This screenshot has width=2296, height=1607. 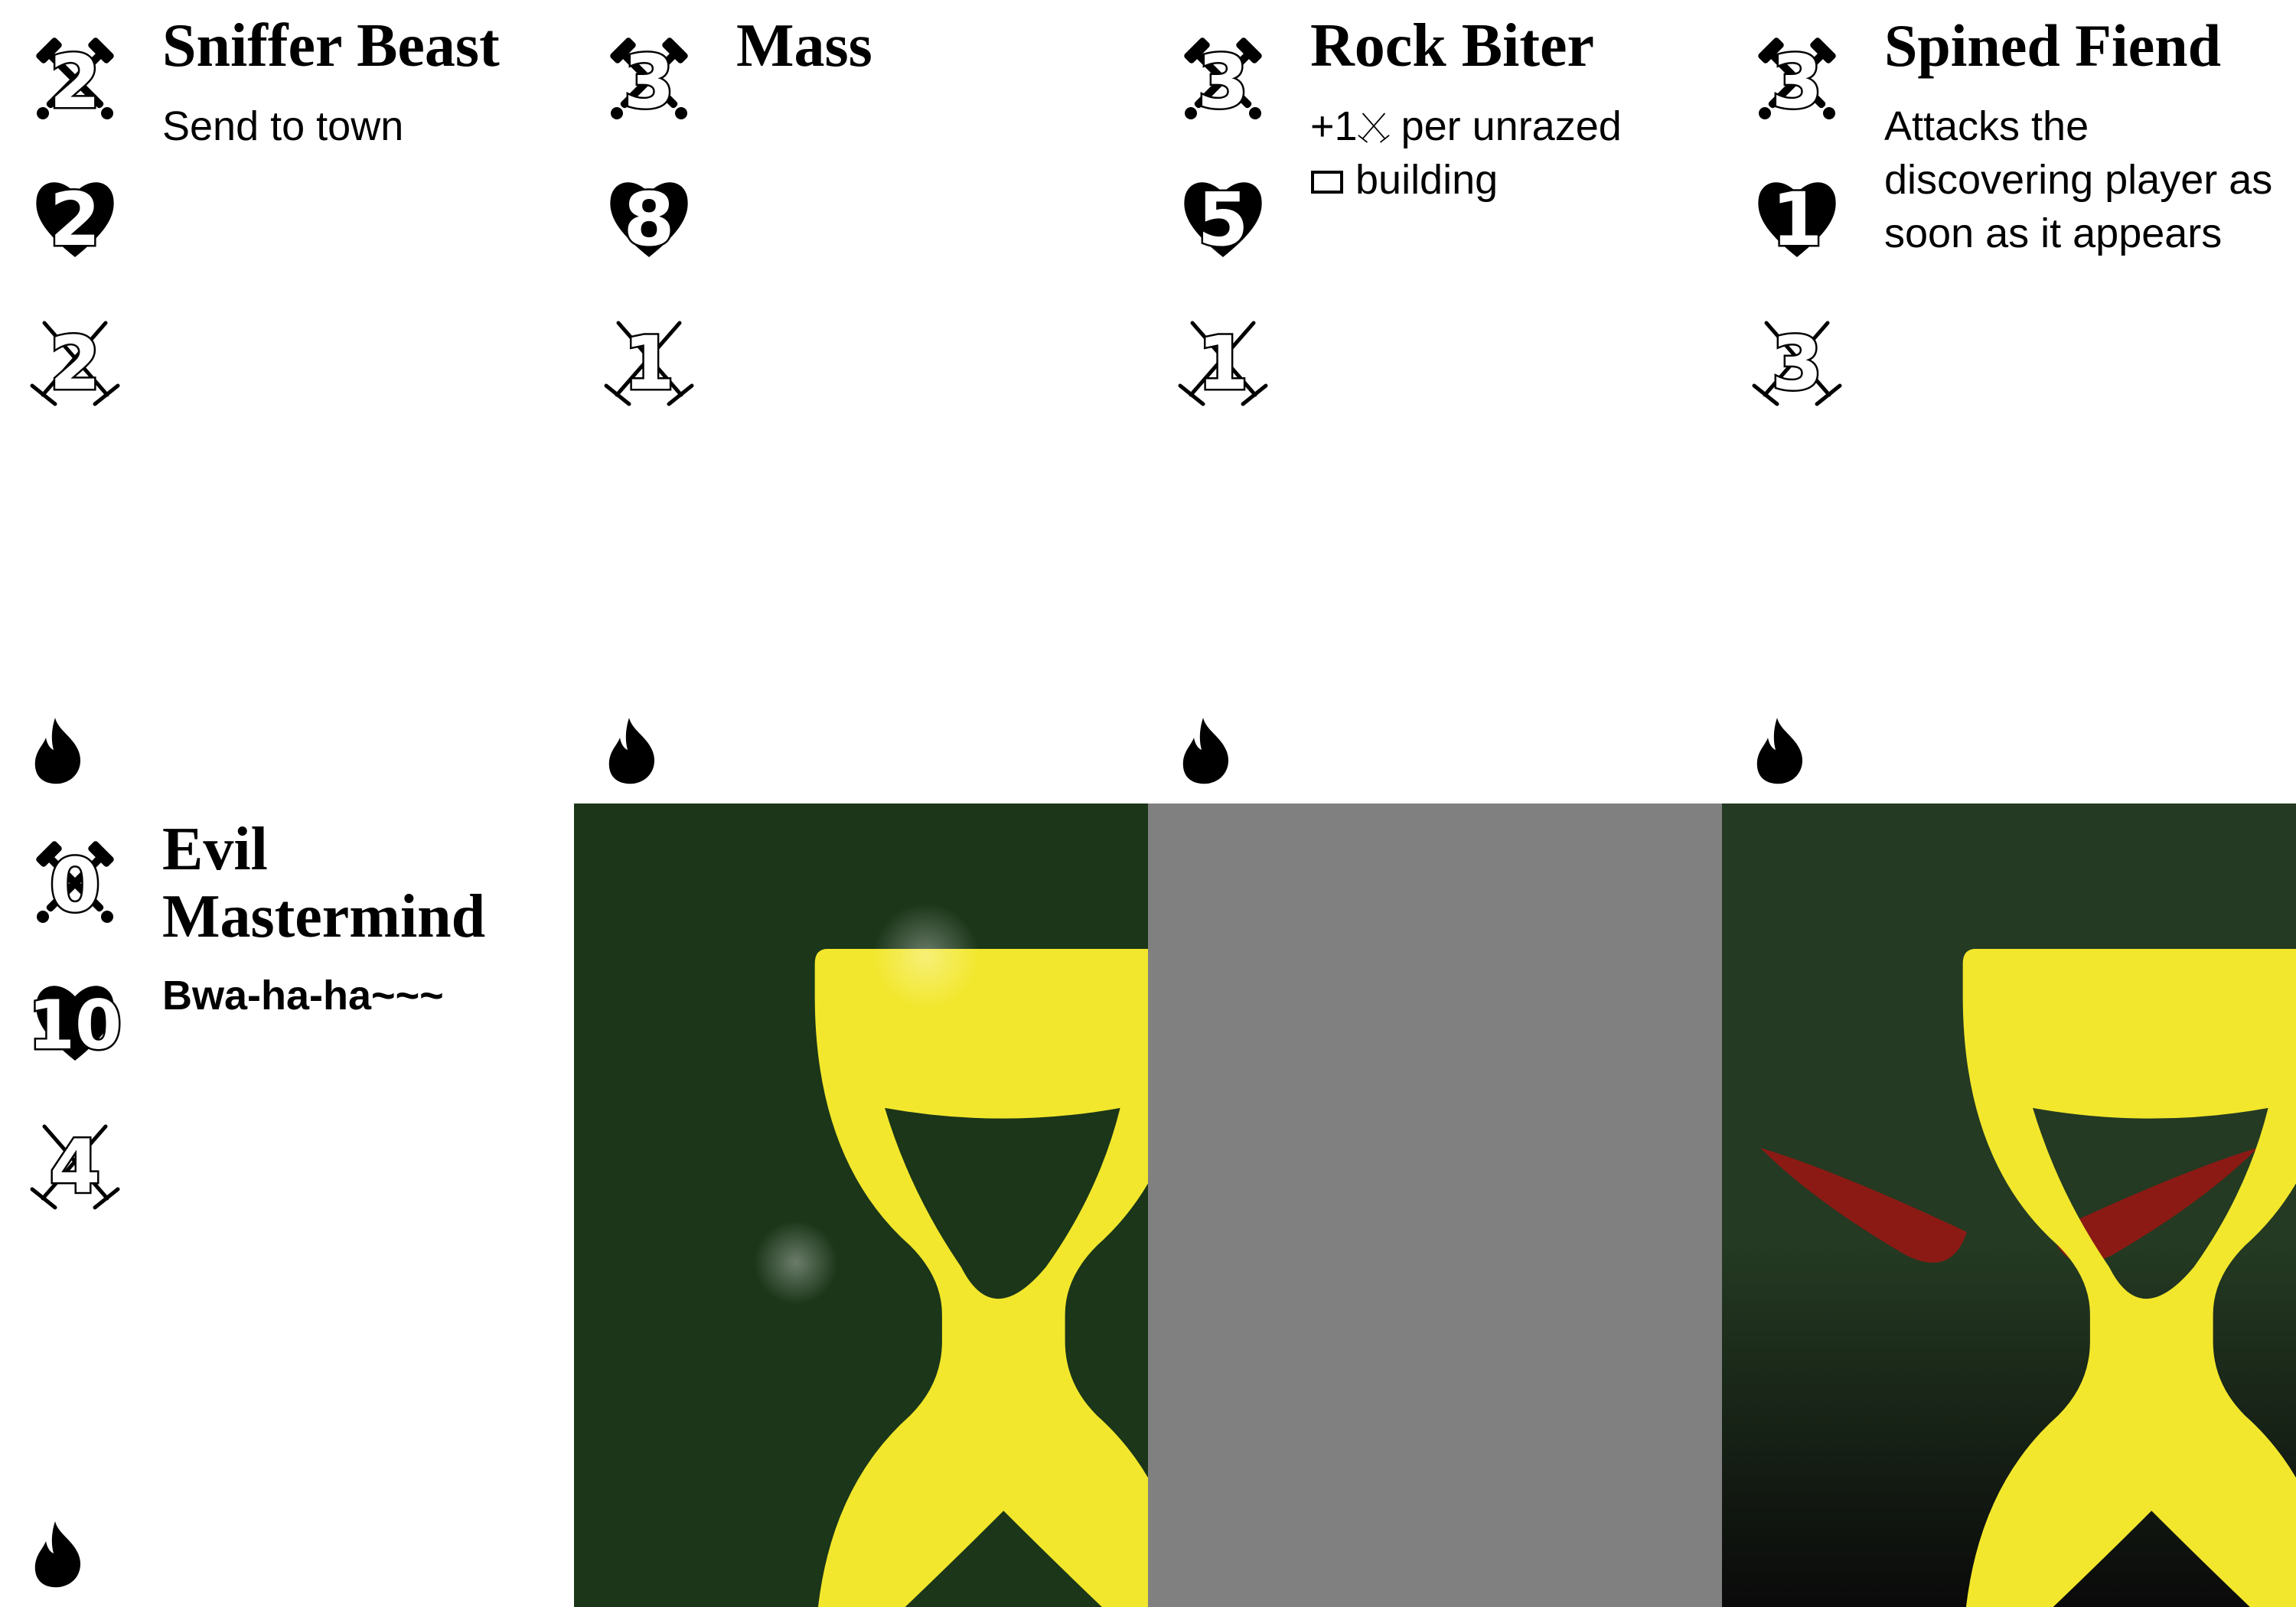 I want to click on card-back-hourglass, so click(x=861, y=1205).